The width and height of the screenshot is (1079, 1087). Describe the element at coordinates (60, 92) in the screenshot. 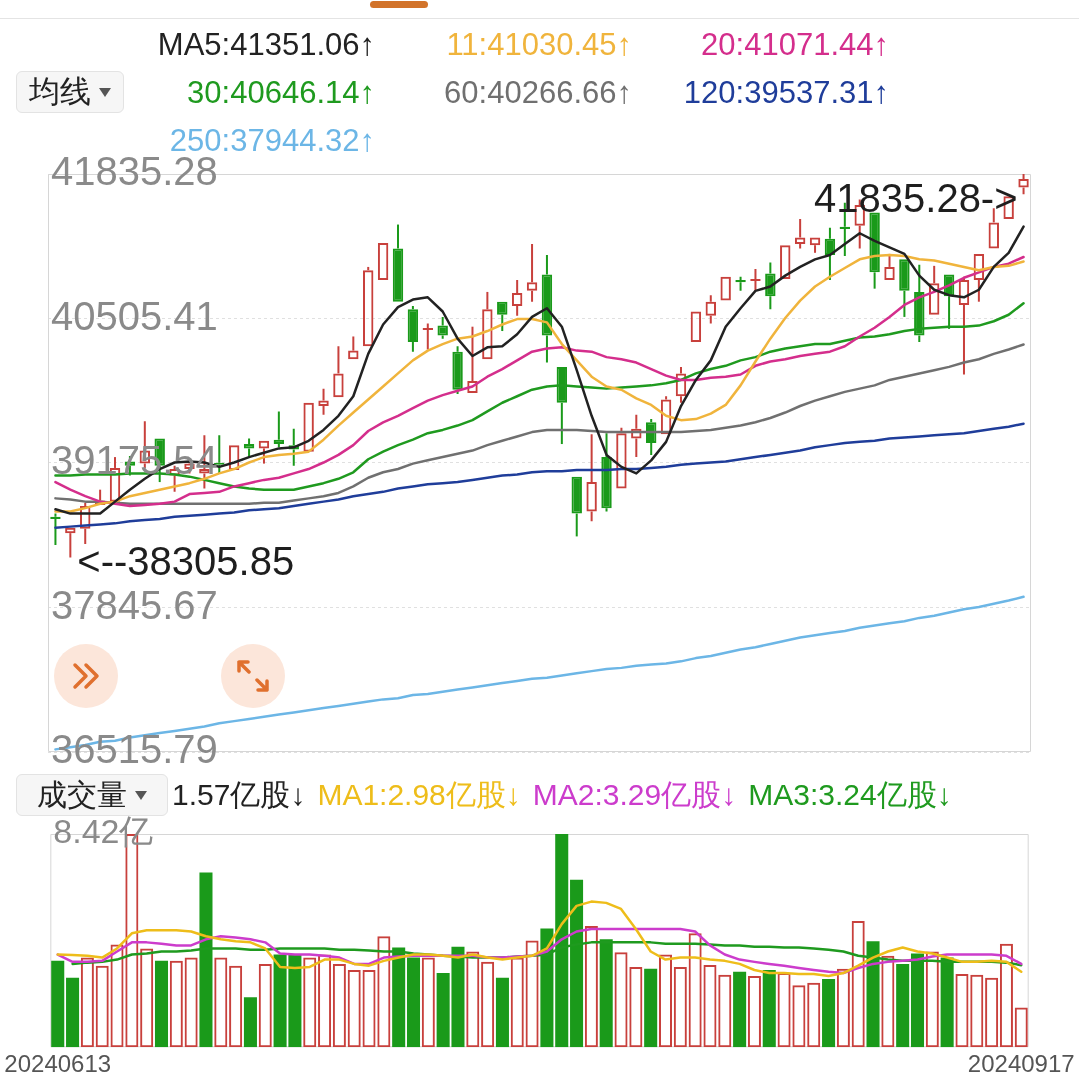

I see `legend-title: 均线` at that location.